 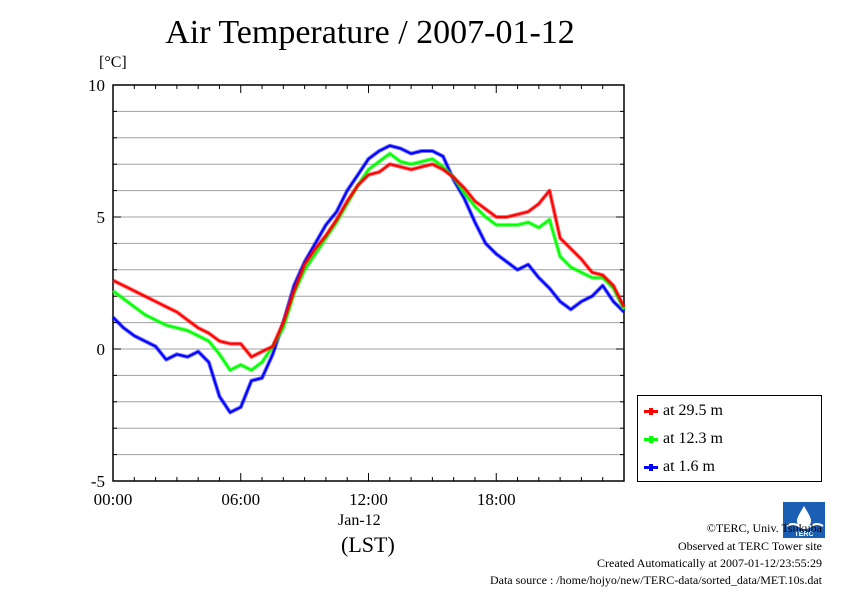 I want to click on footer-copyright: ©TERC, Univ. Tsukuba, so click(x=764, y=528).